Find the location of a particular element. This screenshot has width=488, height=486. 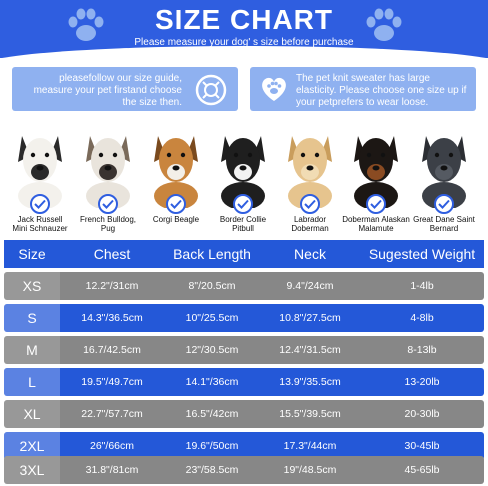

breed-label-line: Great Dane Saint is located at coordinates (444, 219).